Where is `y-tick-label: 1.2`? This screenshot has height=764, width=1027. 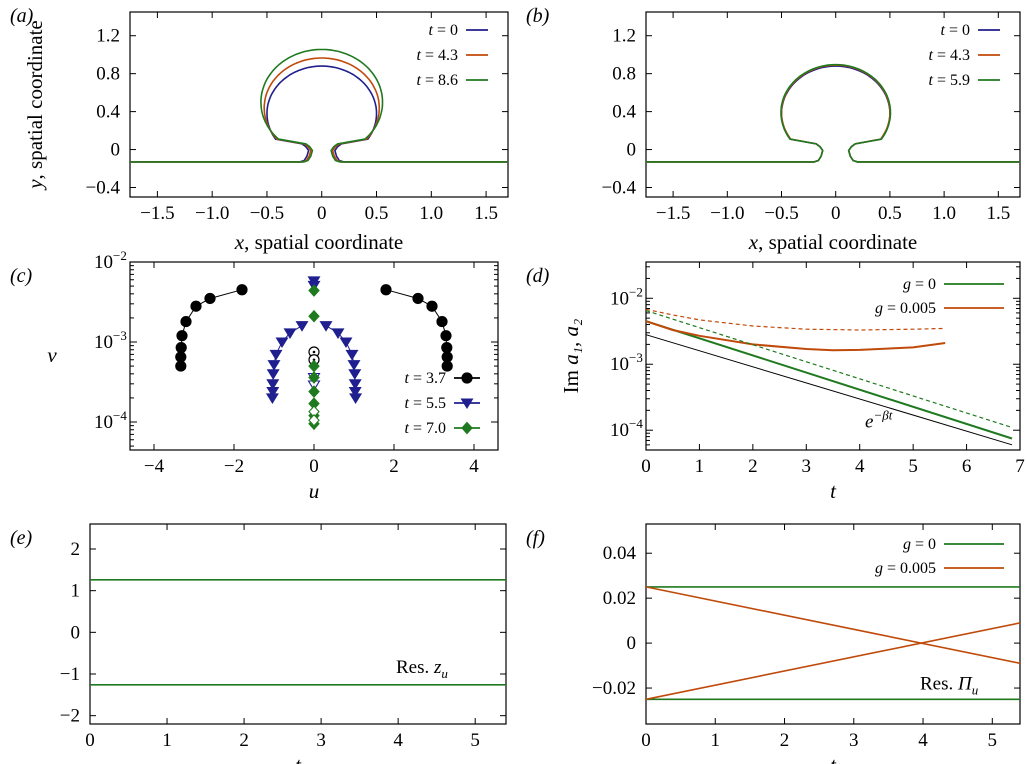
y-tick-label: 1.2 is located at coordinates (108, 36).